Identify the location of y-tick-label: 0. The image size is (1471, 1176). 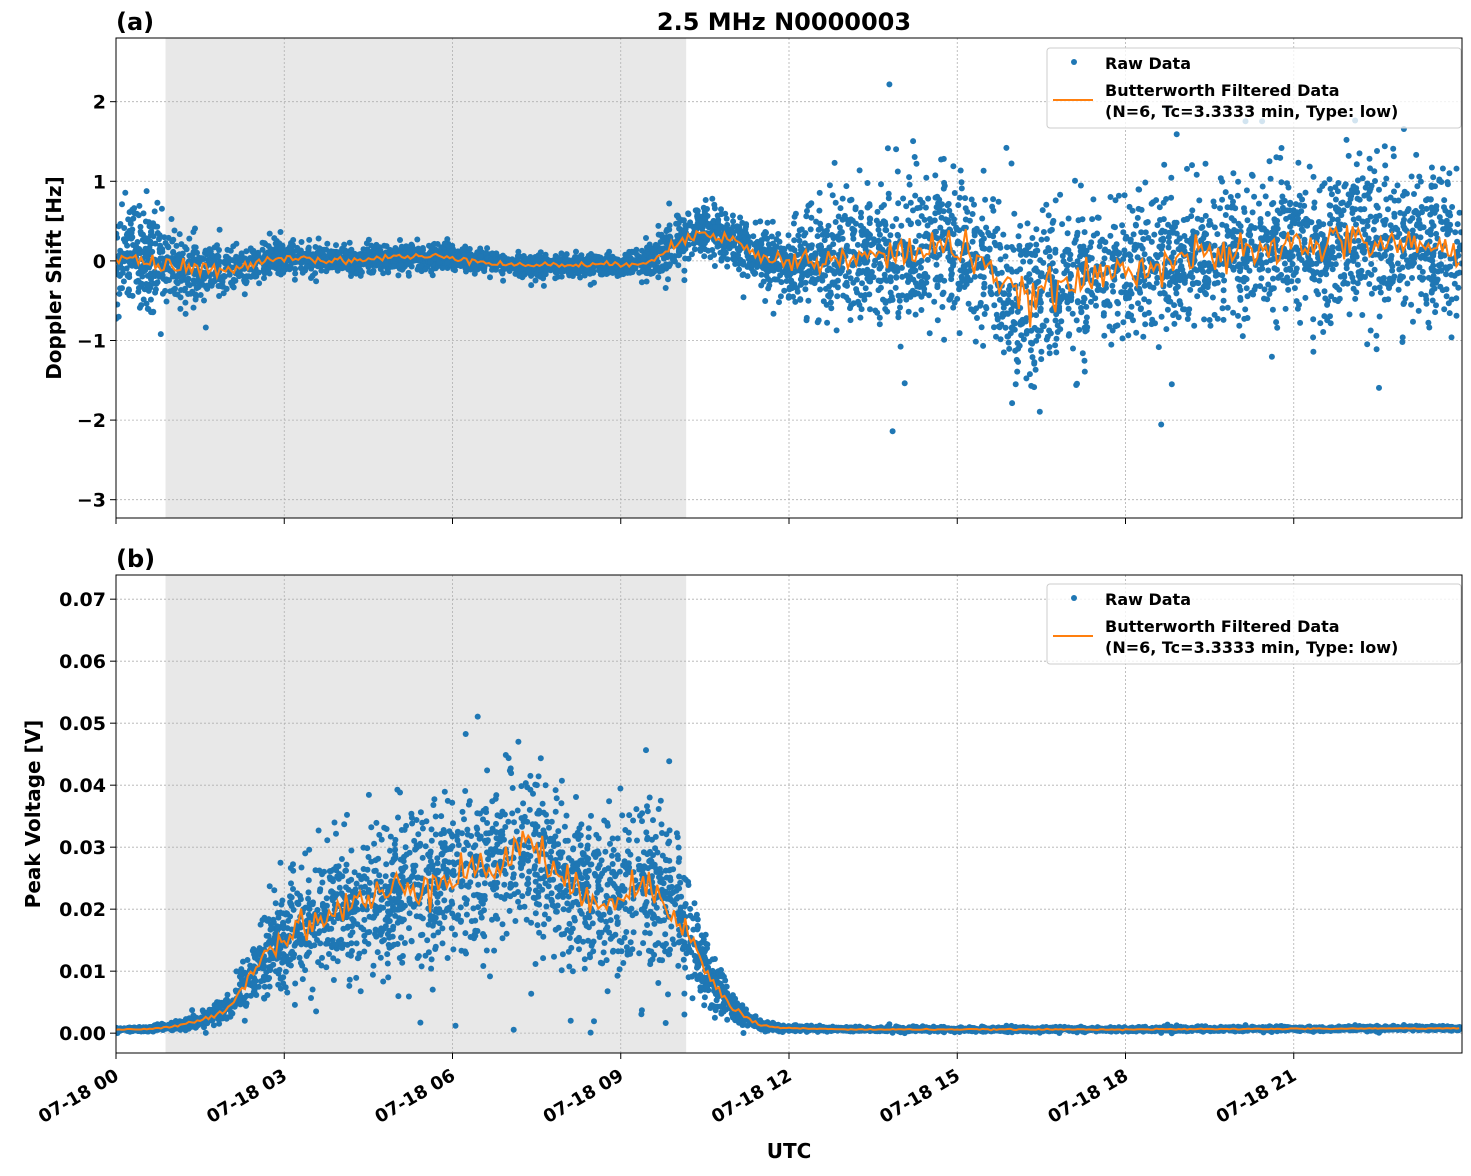
(99, 262).